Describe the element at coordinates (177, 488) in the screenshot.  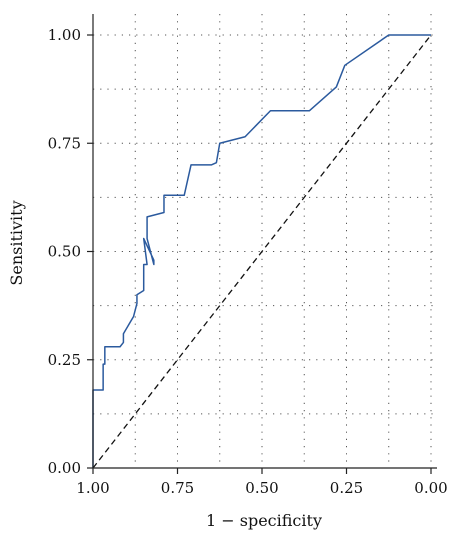
I see `x-tick-label: 0.75` at that location.